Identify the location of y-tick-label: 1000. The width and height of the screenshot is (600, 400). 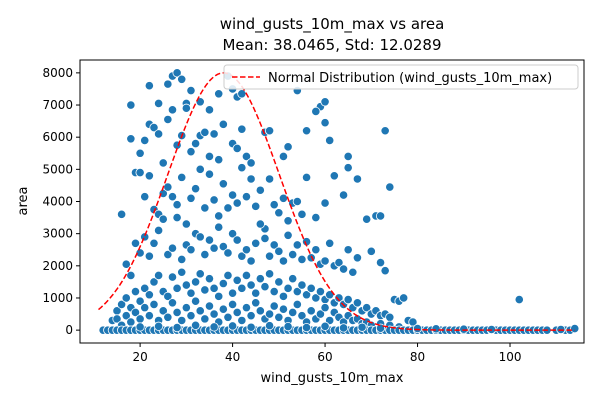
(57, 298).